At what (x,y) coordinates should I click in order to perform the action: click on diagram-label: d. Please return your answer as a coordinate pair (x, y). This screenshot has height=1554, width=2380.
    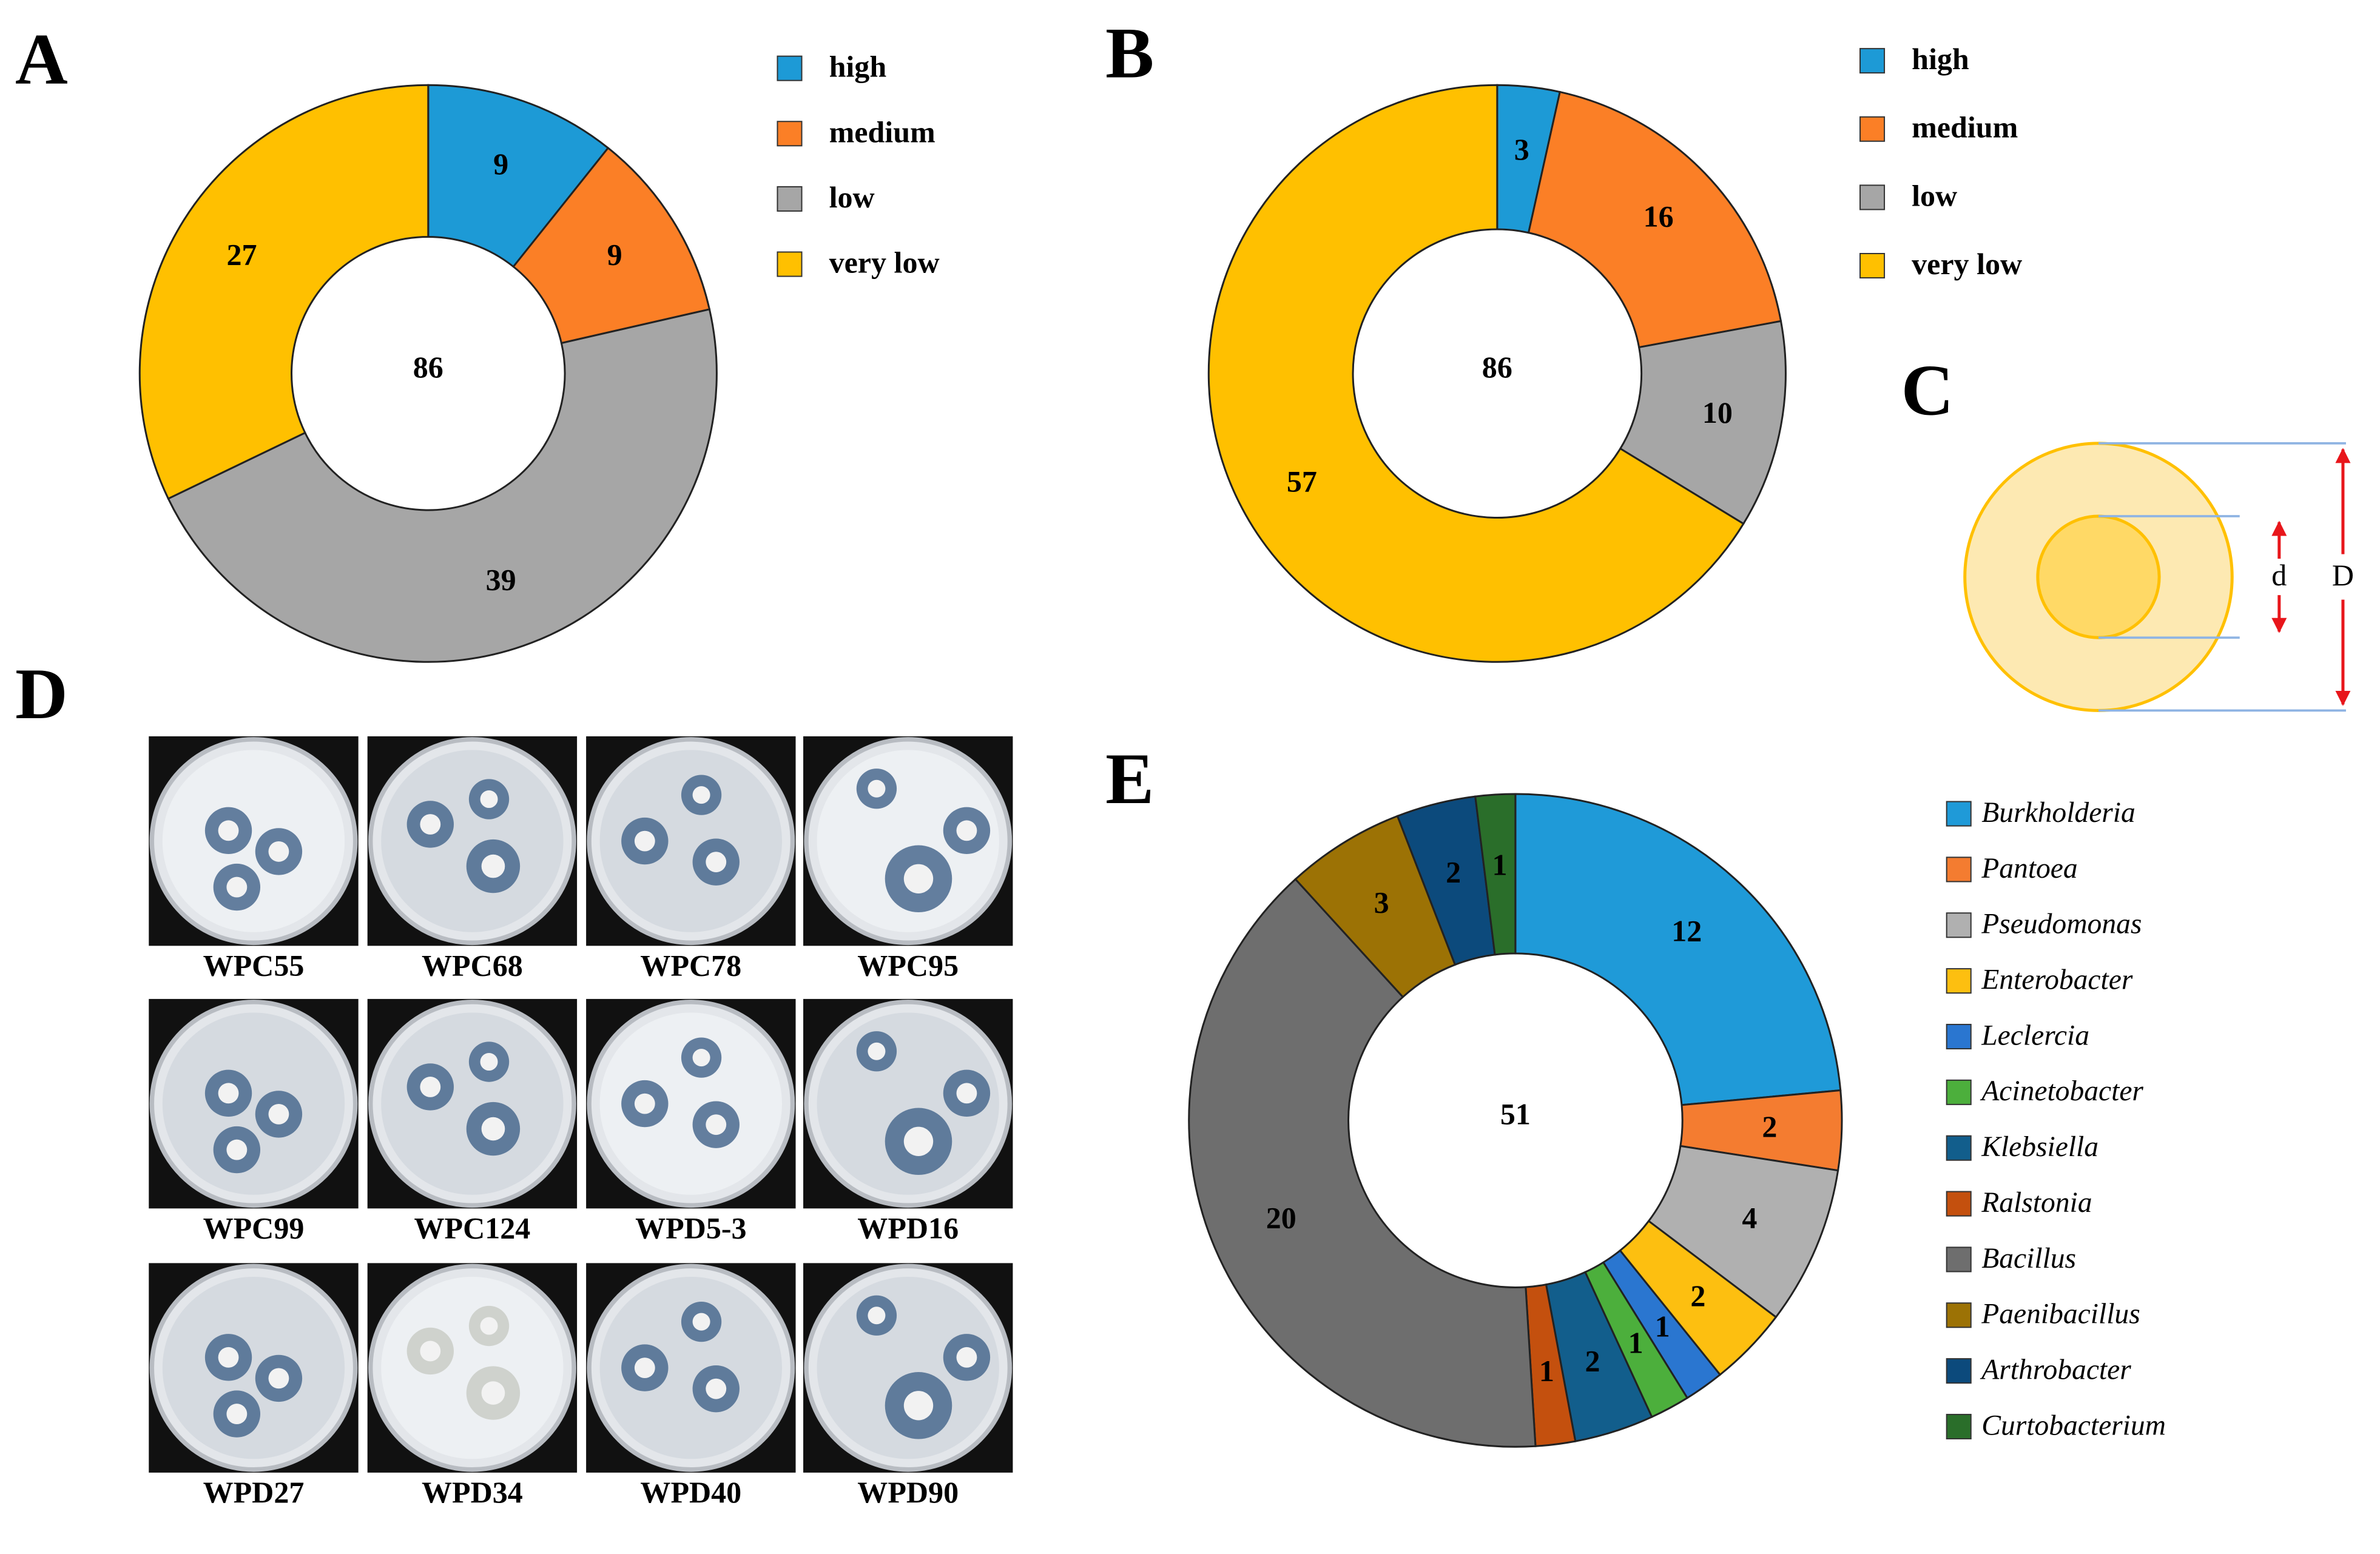
    Looking at the image, I should click on (2279, 575).